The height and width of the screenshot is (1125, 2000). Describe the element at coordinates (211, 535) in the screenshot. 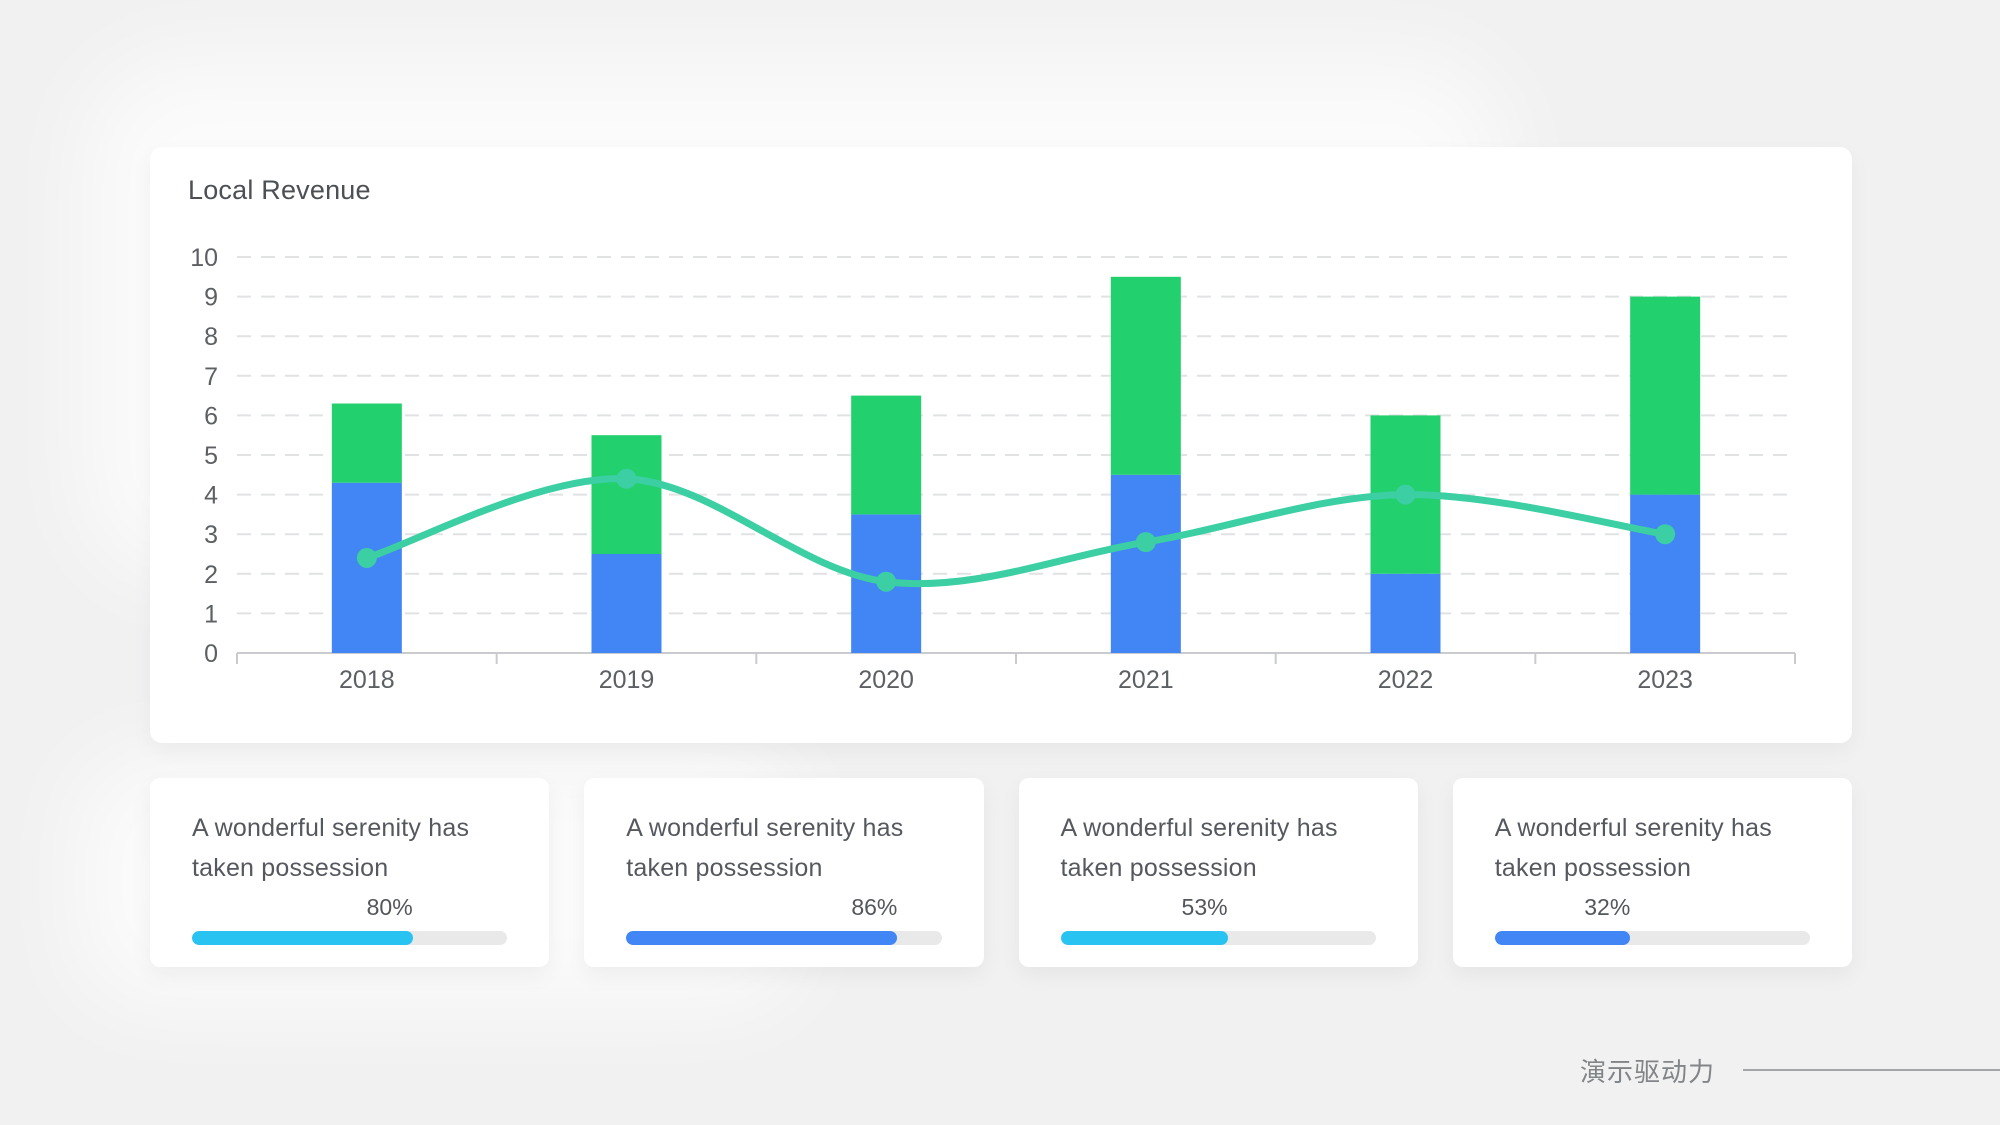

I see `svg-text: 3` at that location.